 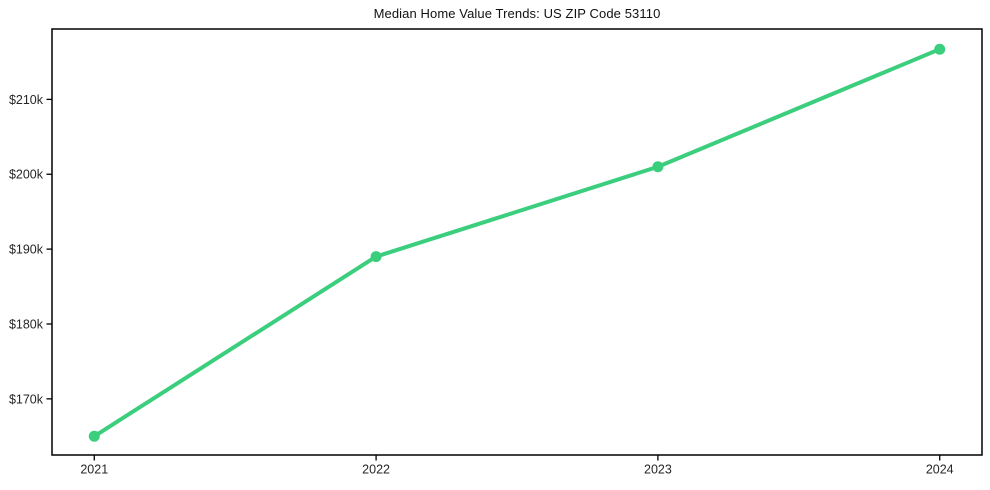 I want to click on y-tick-label: $170k, so click(x=26, y=399).